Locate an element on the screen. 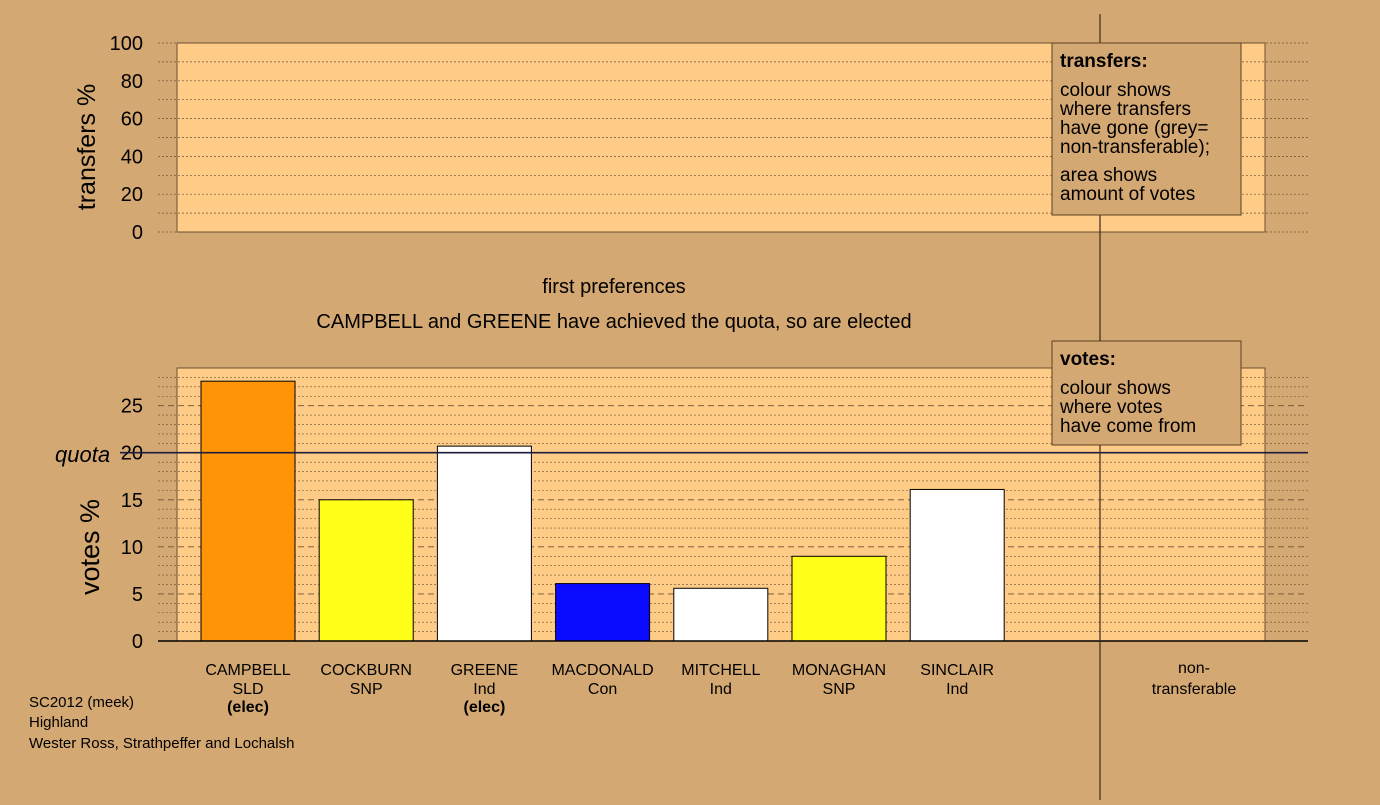 The width and height of the screenshot is (1380, 805). candidate-party-mitchell: Ind is located at coordinates (721, 689).